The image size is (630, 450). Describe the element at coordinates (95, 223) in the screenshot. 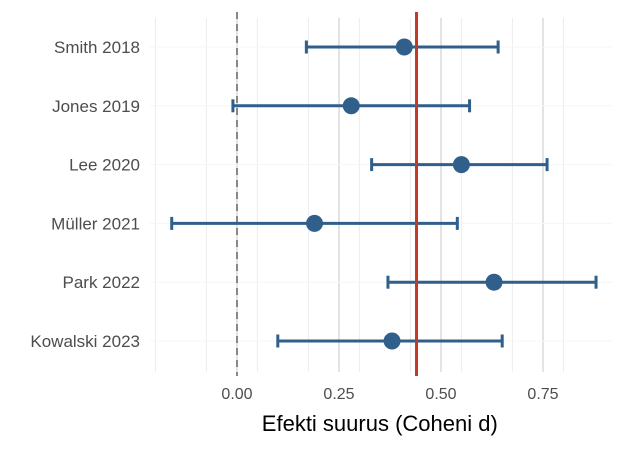

I see `study-label: Müller 2021` at that location.